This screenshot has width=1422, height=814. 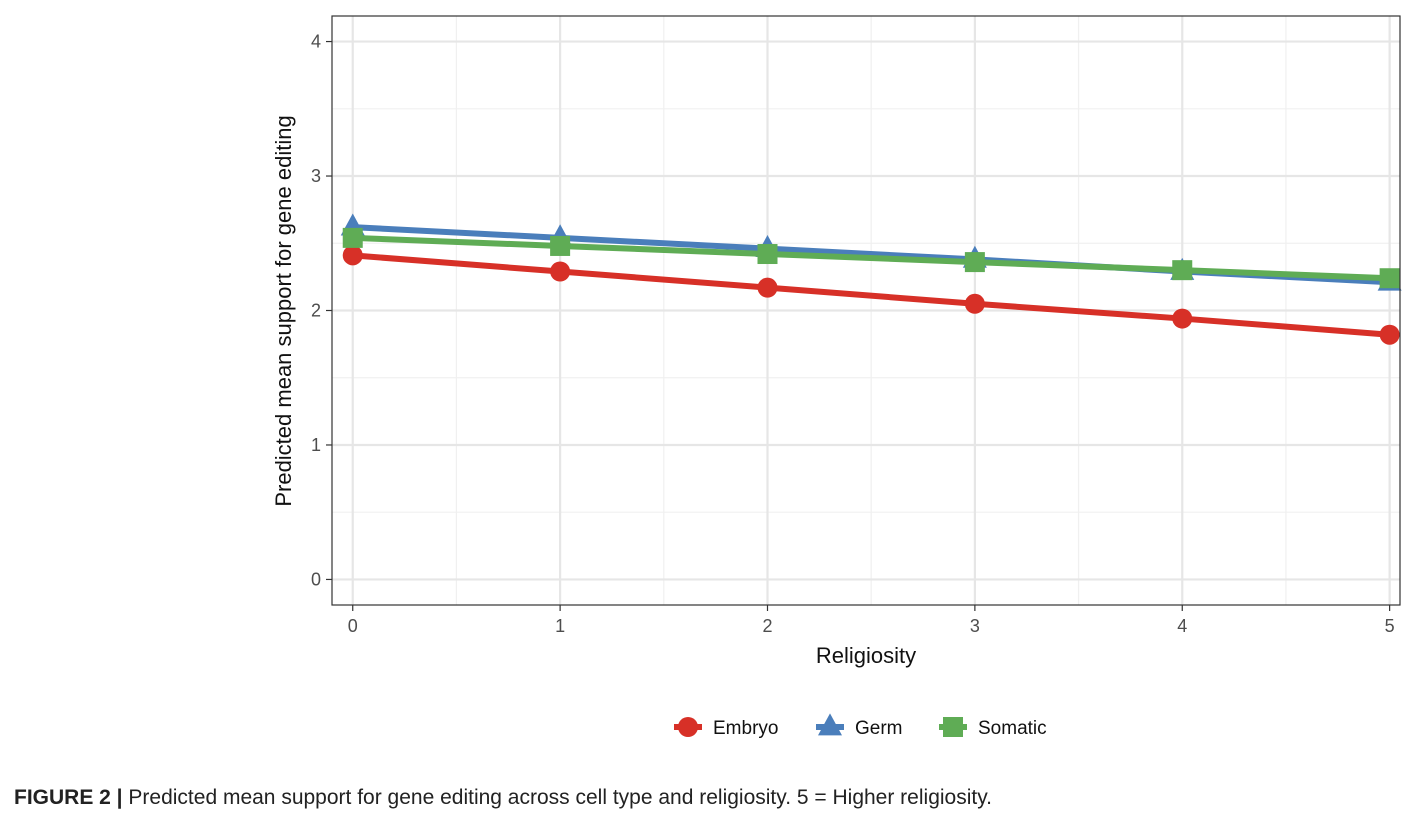 What do you see at coordinates (321, 310) in the screenshot?
I see `y-axis: 0 1 2 3 4` at bounding box center [321, 310].